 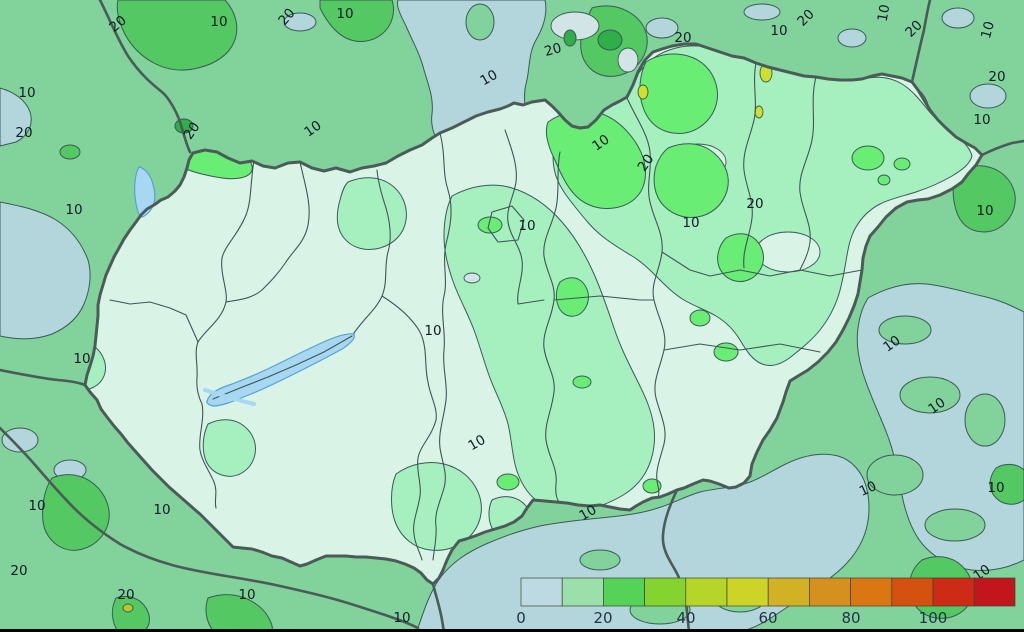 I want to click on colorbar-tick-label: 0, so click(x=521, y=618).